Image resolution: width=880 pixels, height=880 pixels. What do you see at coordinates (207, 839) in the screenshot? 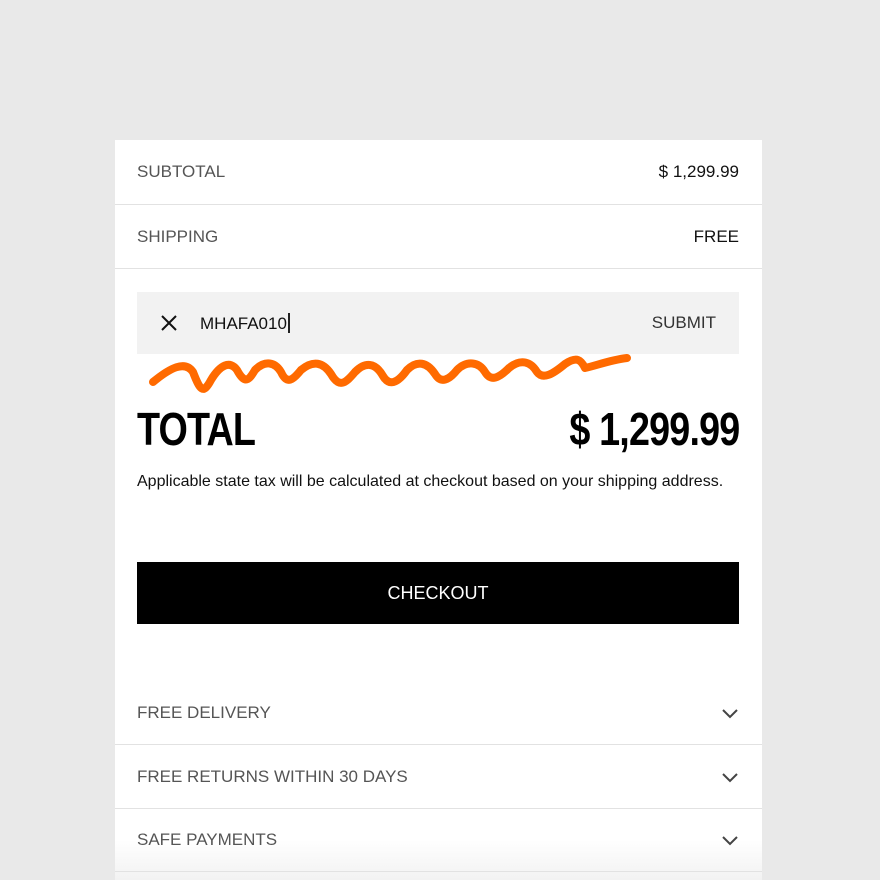
I see `accordion-label: SAFE PAYMENTS` at bounding box center [207, 839].